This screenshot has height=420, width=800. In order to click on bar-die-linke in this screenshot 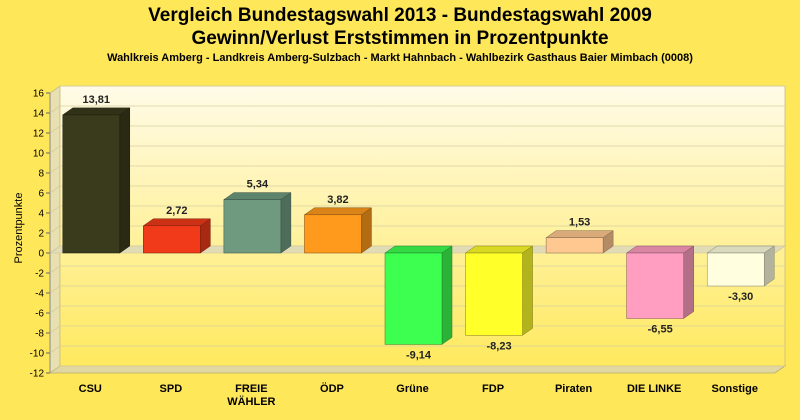, I will do `click(660, 282)`.